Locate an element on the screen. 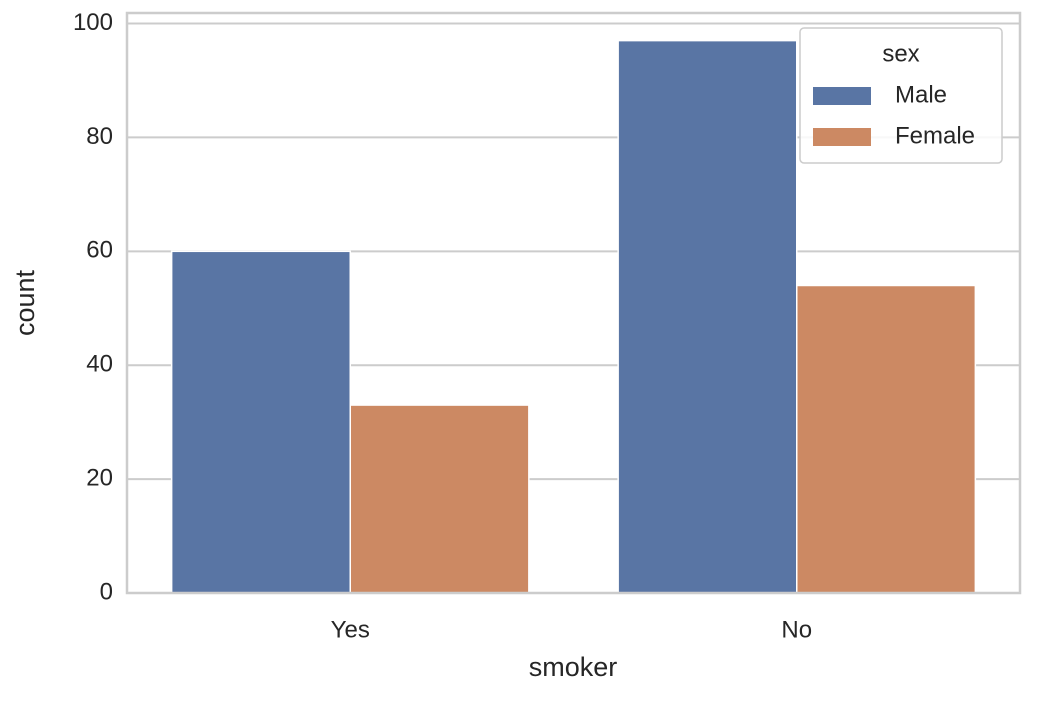  x-tick-label: No is located at coordinates (796, 629).